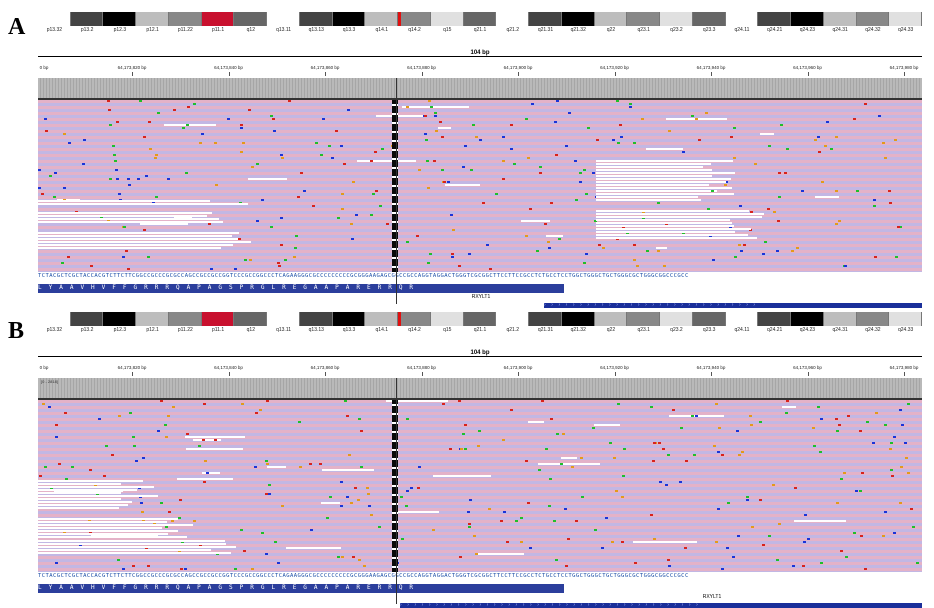  Describe the element at coordinates (480, 389) in the screenshot. I see `coverage-track: [0 - 2818]` at that location.